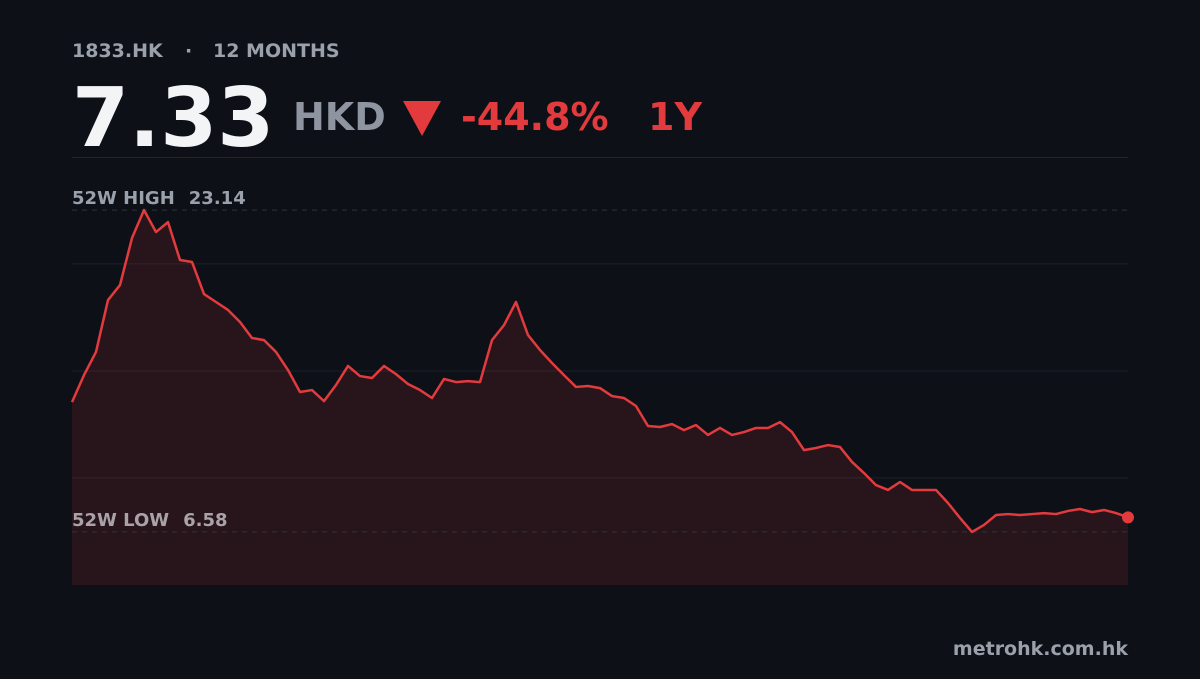  Describe the element at coordinates (173, 118) in the screenshot. I see `price: 7.33` at that location.